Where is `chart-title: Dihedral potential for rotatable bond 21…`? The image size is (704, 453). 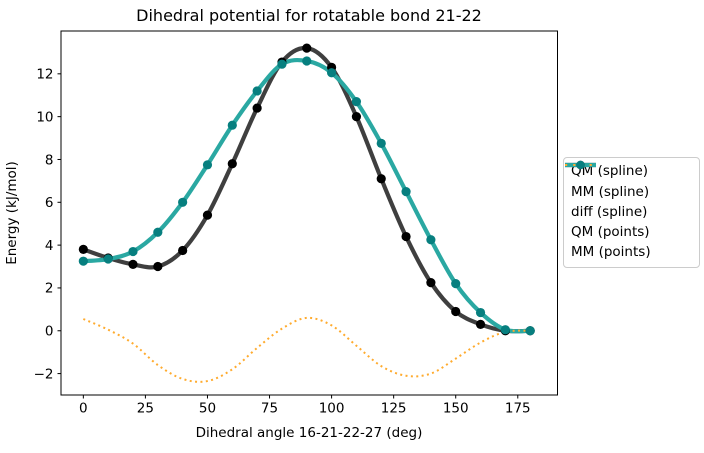 chart-title: Dihedral potential for rotatable bond 21… is located at coordinates (309, 15).